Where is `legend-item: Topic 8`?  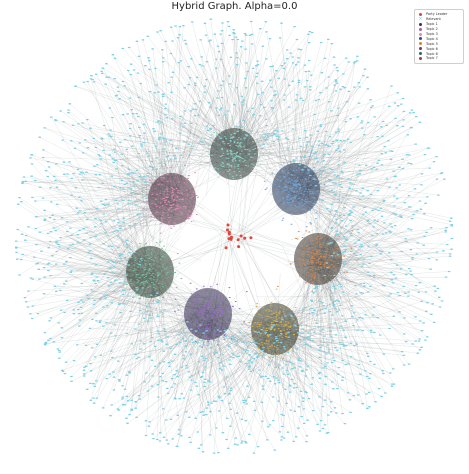
legend-item: Topic 8 is located at coordinates (439, 53).